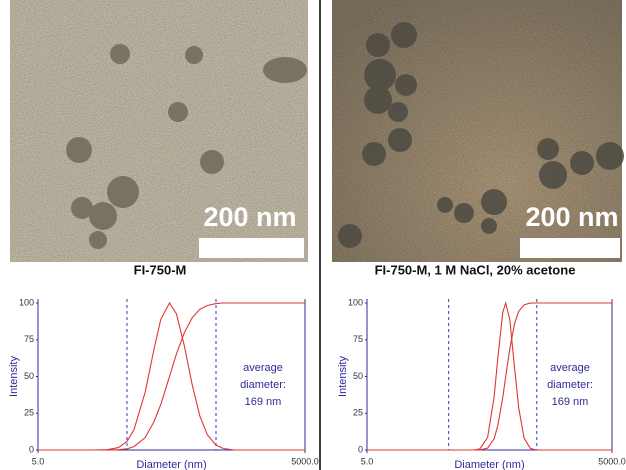 The height and width of the screenshot is (470, 626). Describe the element at coordinates (475, 269) in the screenshot. I see `chart-title: FI-750-M, 1 M NaCl, 20% acetone` at that location.